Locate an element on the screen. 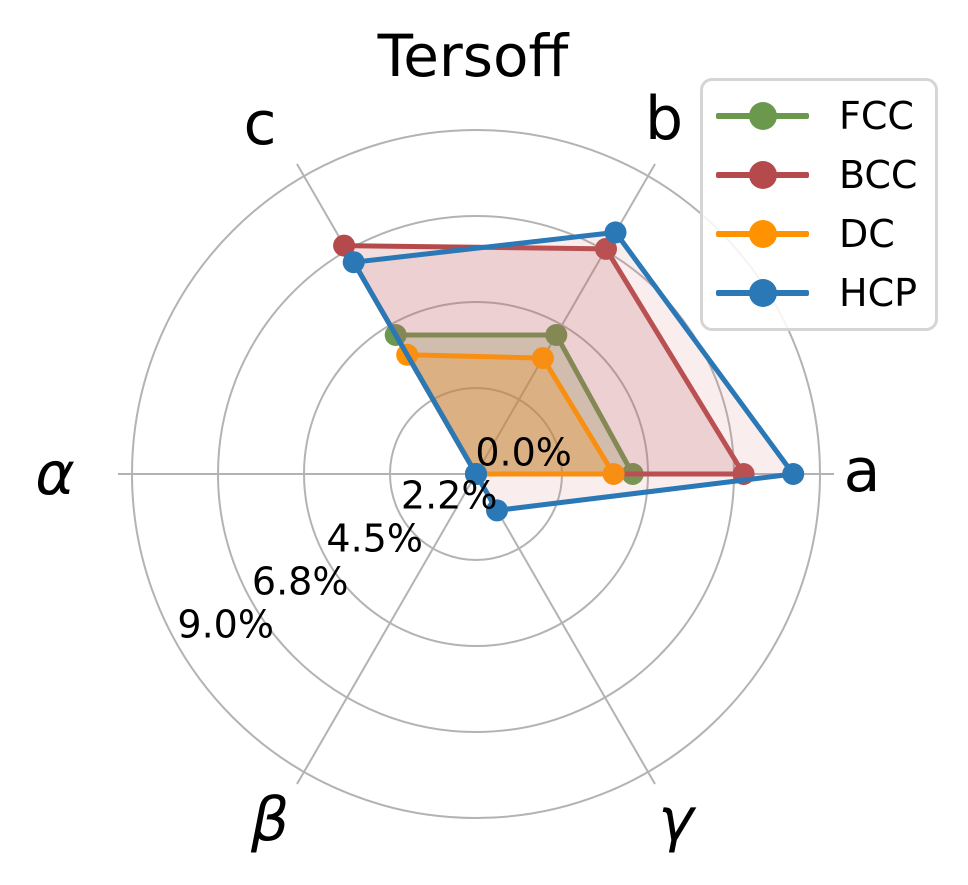  legend-label-HCP: HCP is located at coordinates (878, 292).